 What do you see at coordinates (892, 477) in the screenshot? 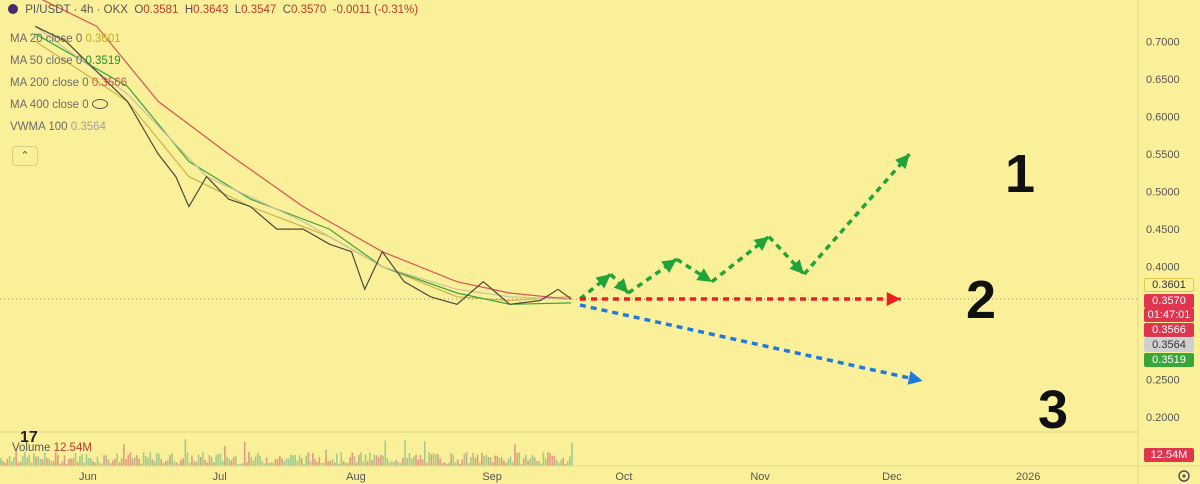
I see `x-tick-label: Dec` at bounding box center [892, 477].